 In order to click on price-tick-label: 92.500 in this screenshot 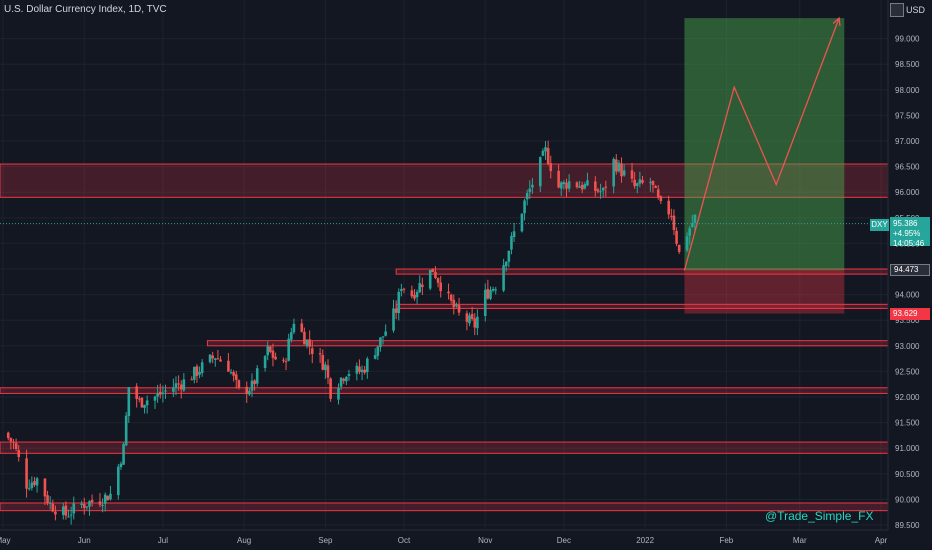, I will do `click(907, 371)`.